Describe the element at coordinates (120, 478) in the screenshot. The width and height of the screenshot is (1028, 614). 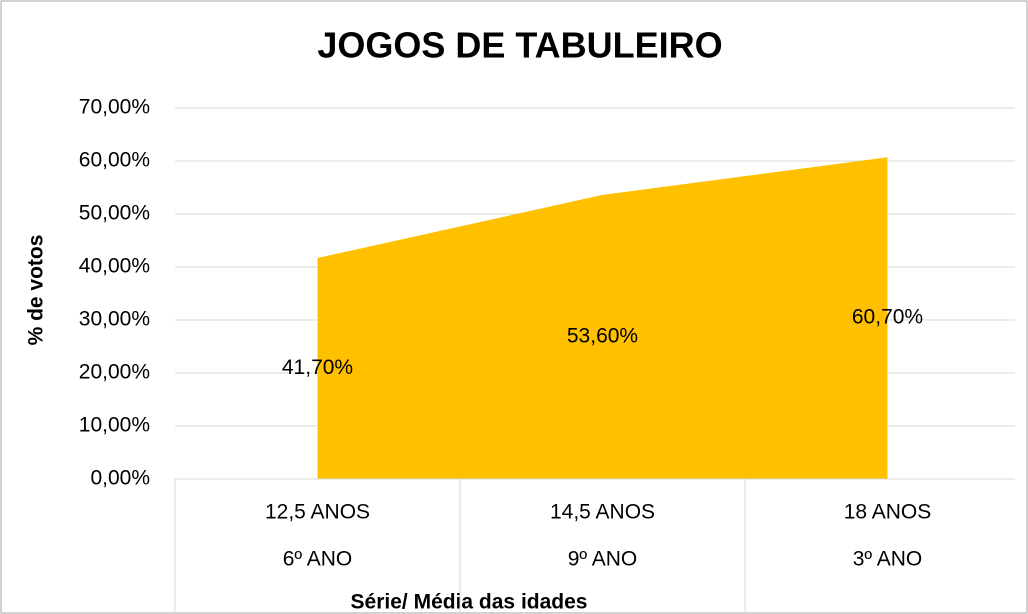
I see `y-tick-label: 0,00%` at that location.